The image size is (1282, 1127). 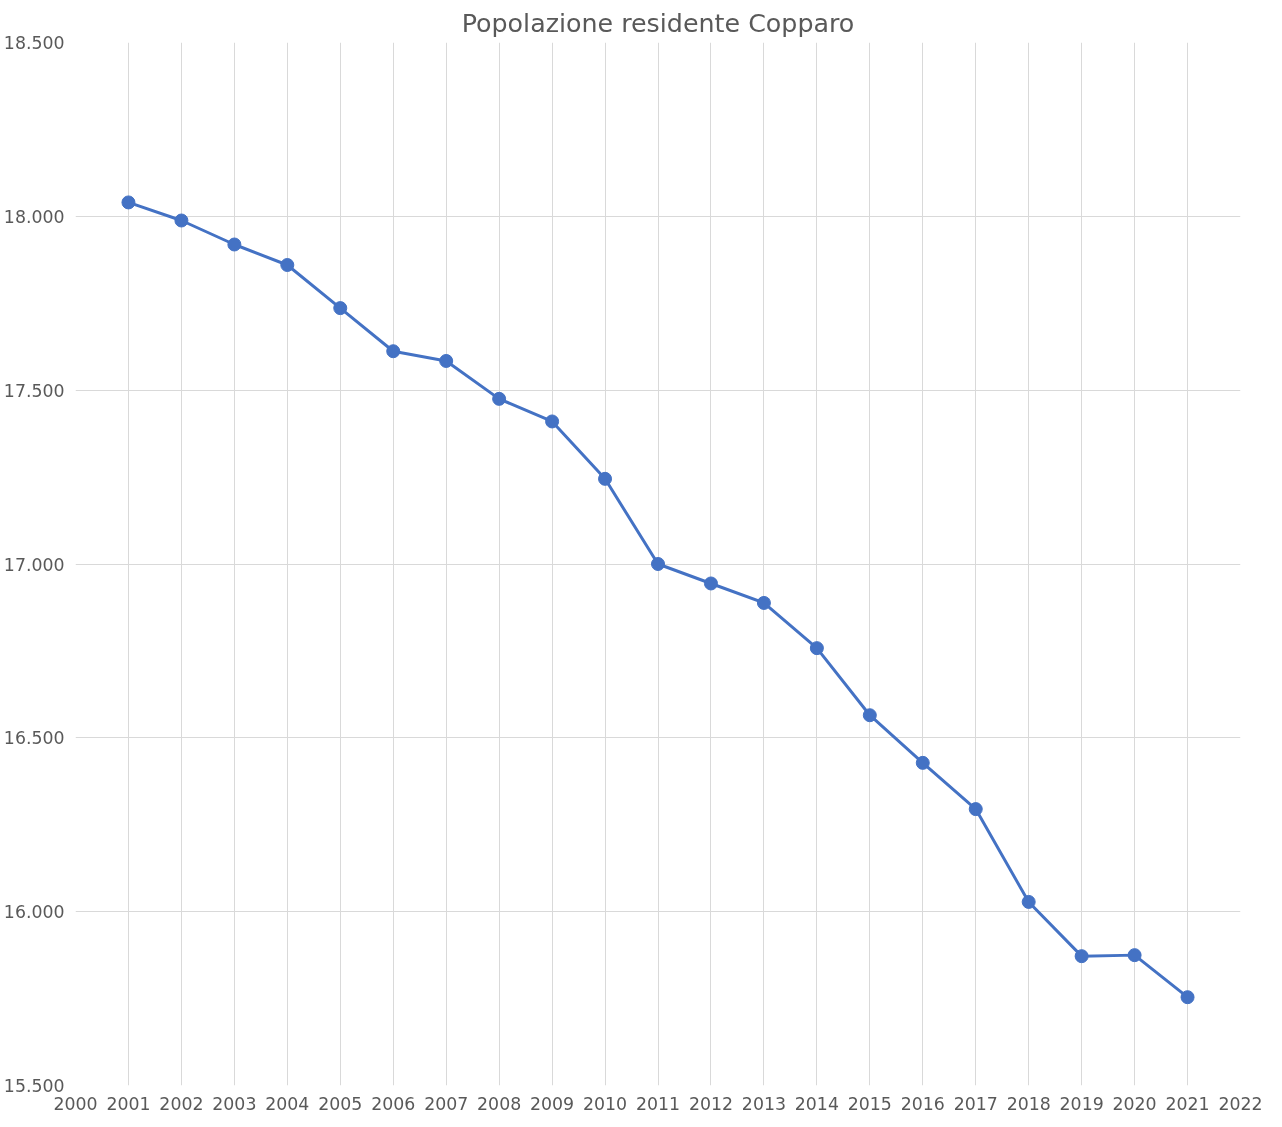 What do you see at coordinates (816, 1103) in the screenshot?
I see `x-tick-label: 2014` at bounding box center [816, 1103].